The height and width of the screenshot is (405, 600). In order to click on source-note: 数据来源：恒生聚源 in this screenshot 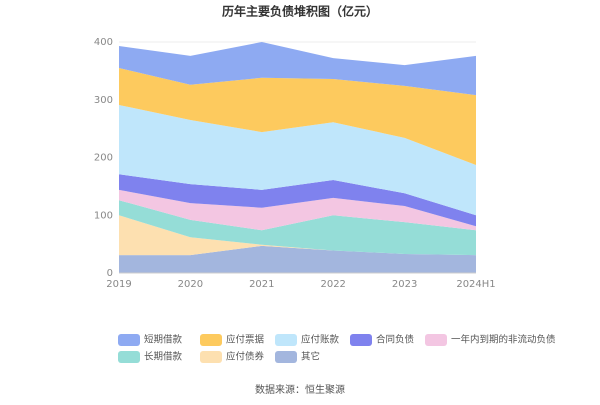, I will do `click(300, 389)`.